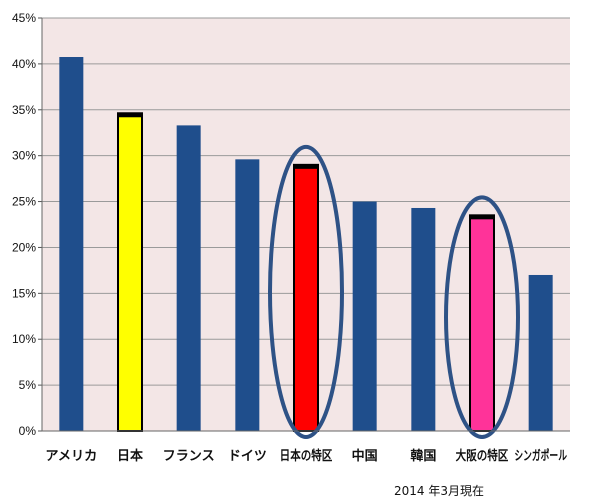  I want to click on y-tick-label: 40%, so click(24, 64).